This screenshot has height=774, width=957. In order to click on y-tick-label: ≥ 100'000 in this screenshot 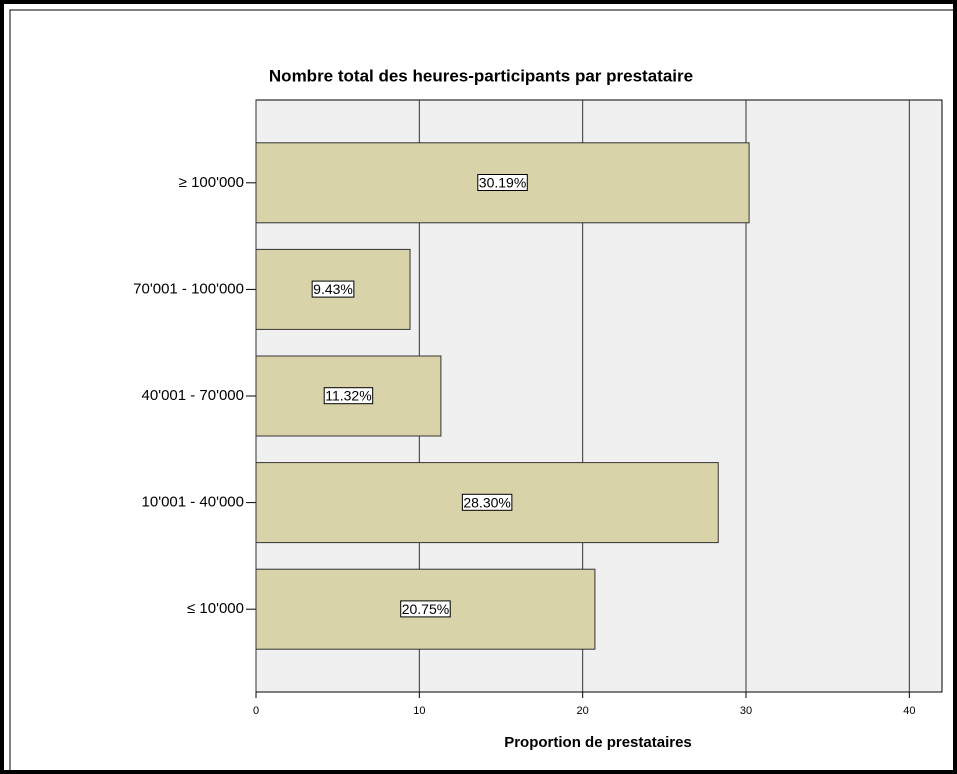, I will do `click(211, 182)`.